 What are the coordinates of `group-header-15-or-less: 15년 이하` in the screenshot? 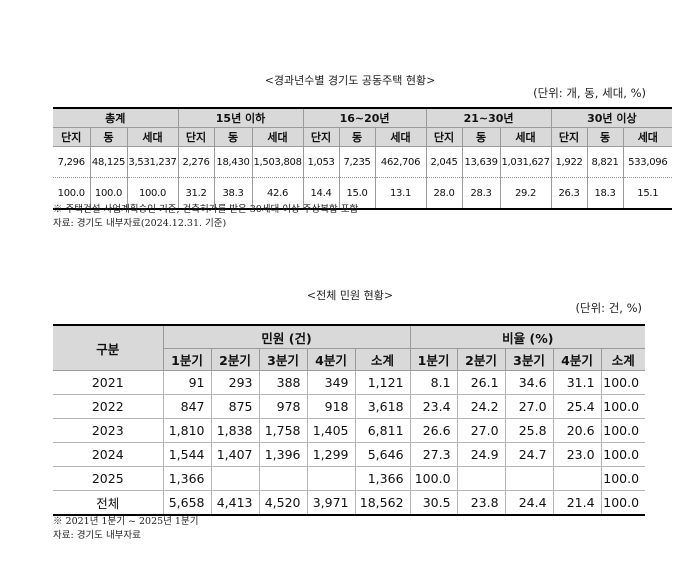 It's located at (240, 117).